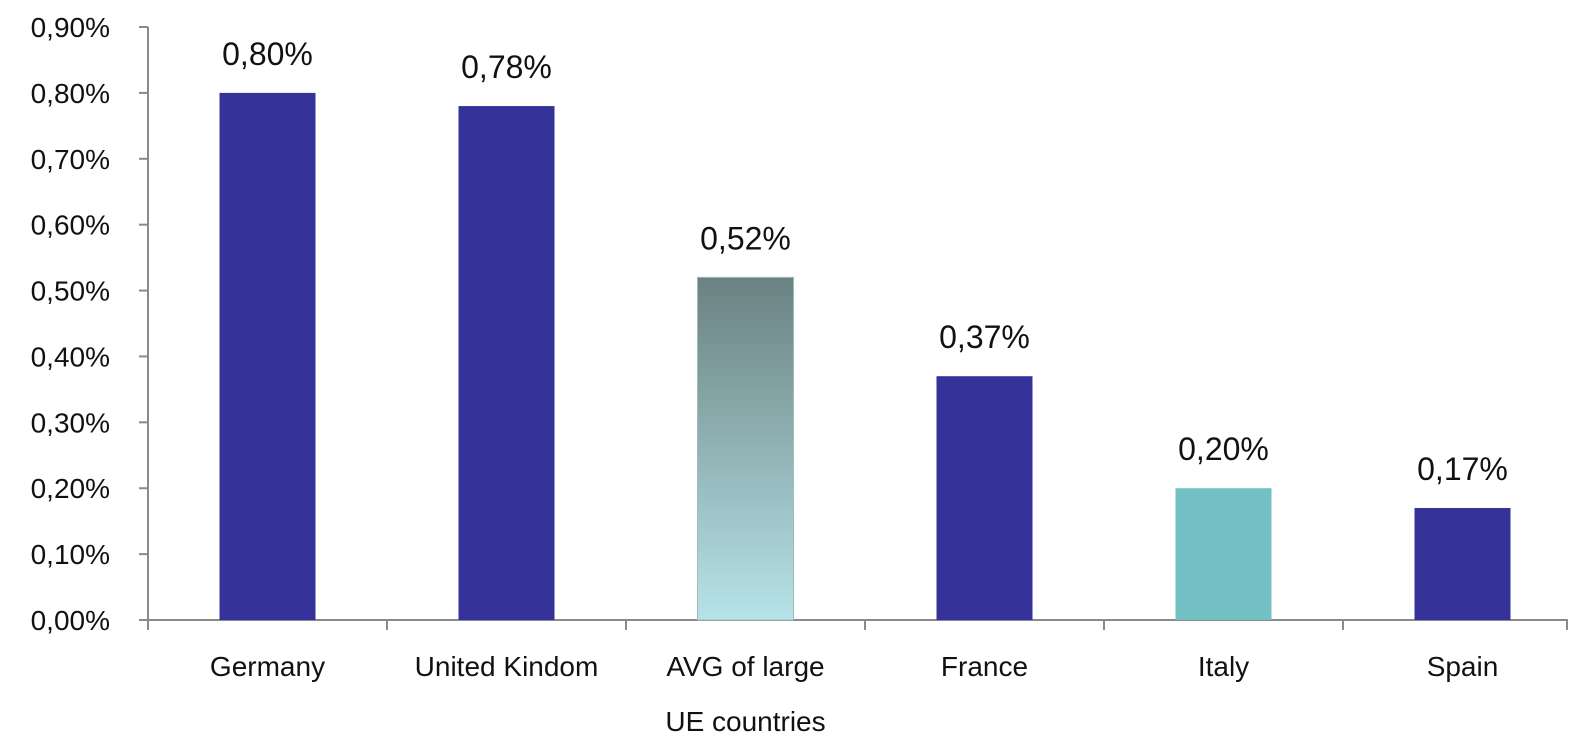 Image resolution: width=1569 pixels, height=736 pixels. I want to click on y-tick-label: 0,80%, so click(70, 93).